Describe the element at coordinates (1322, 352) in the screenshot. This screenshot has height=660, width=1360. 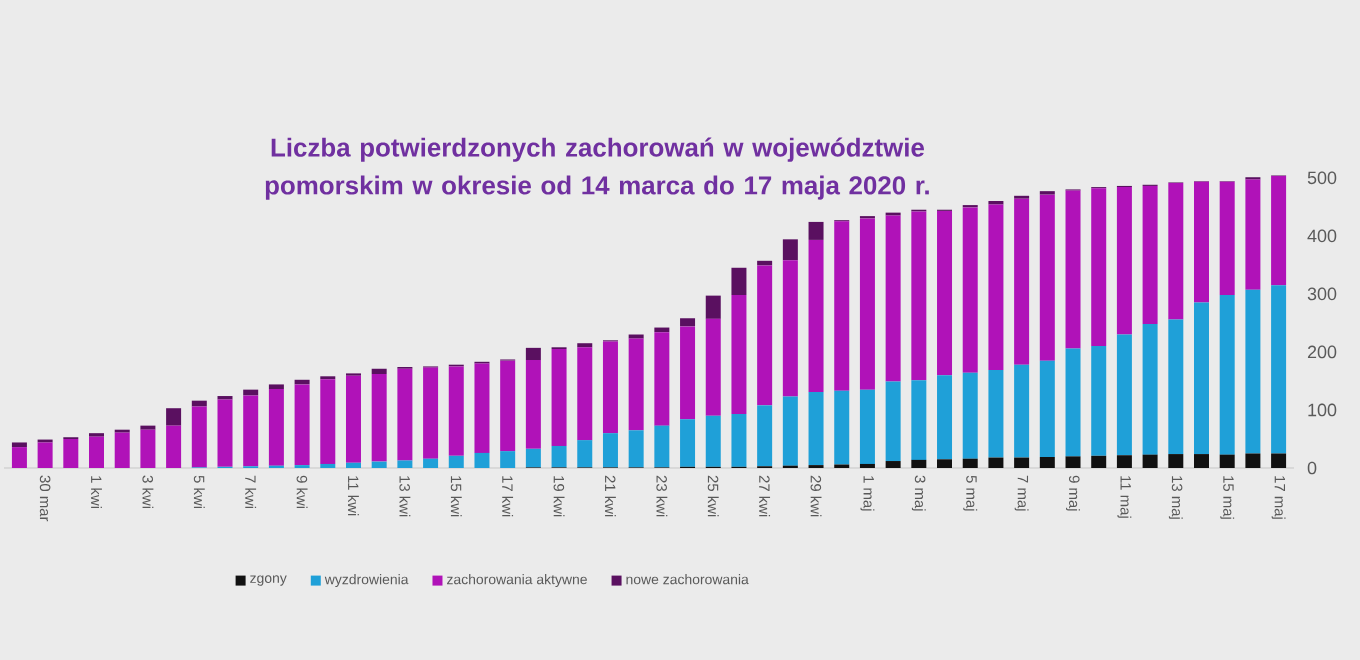
I see `y-tick-label: 200` at that location.